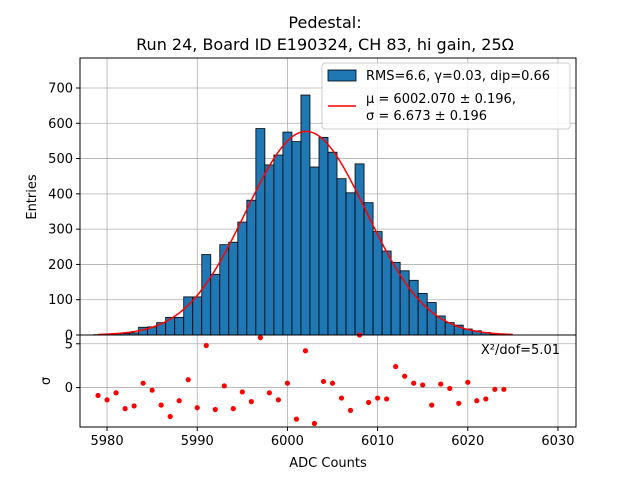 The image size is (640, 480). I want to click on x-axis-label: ADC Counts, so click(328, 463).